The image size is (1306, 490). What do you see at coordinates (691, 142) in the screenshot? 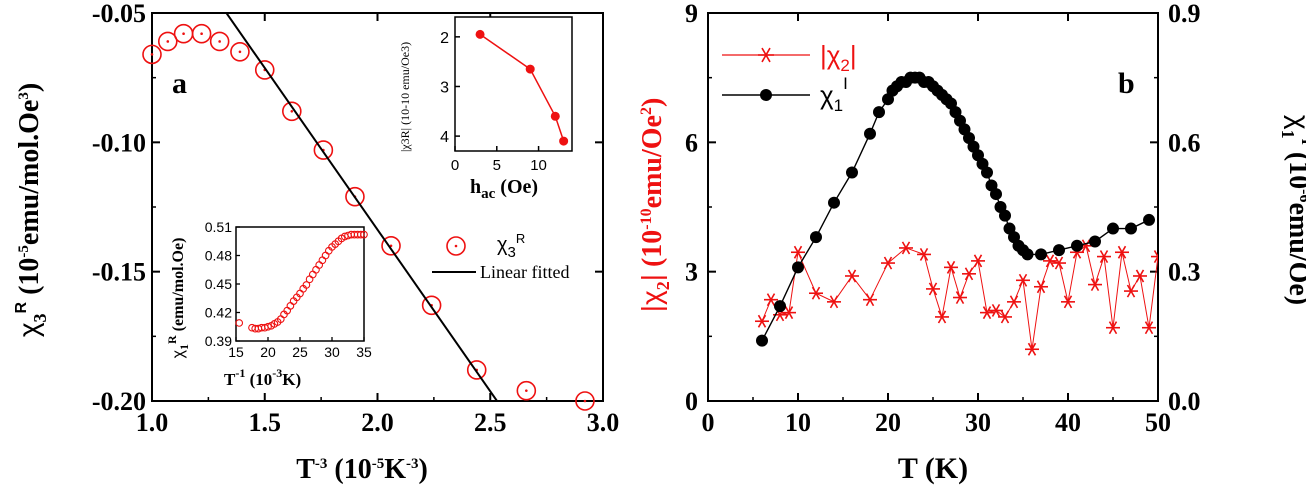
I see `panel-b-ytick-left-label: 6` at bounding box center [691, 142].